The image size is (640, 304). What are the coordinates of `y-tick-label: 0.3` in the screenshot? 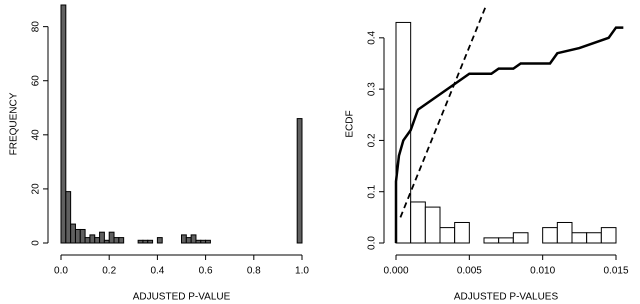 It's located at (372, 89).